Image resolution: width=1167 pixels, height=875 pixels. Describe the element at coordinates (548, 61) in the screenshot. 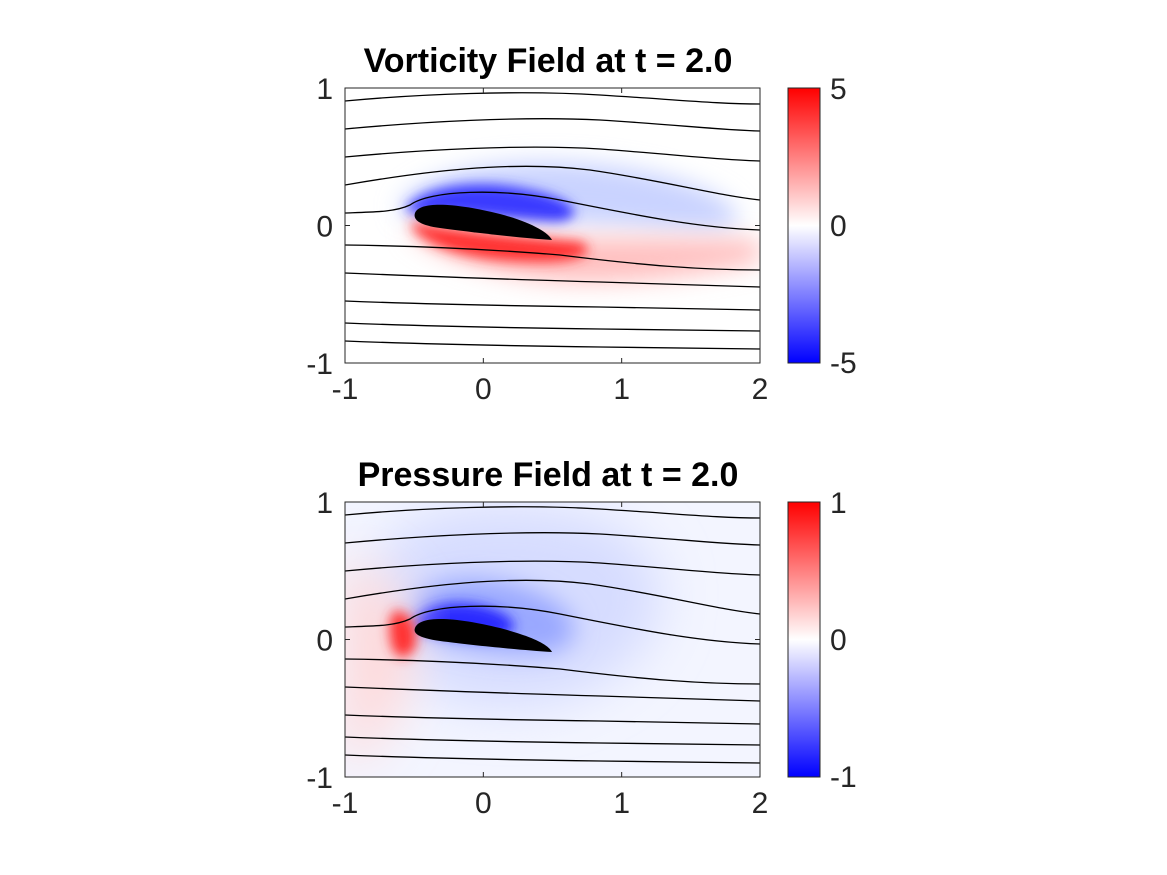

I see `vorticity-title: Vorticity Field at t = 2.0` at that location.